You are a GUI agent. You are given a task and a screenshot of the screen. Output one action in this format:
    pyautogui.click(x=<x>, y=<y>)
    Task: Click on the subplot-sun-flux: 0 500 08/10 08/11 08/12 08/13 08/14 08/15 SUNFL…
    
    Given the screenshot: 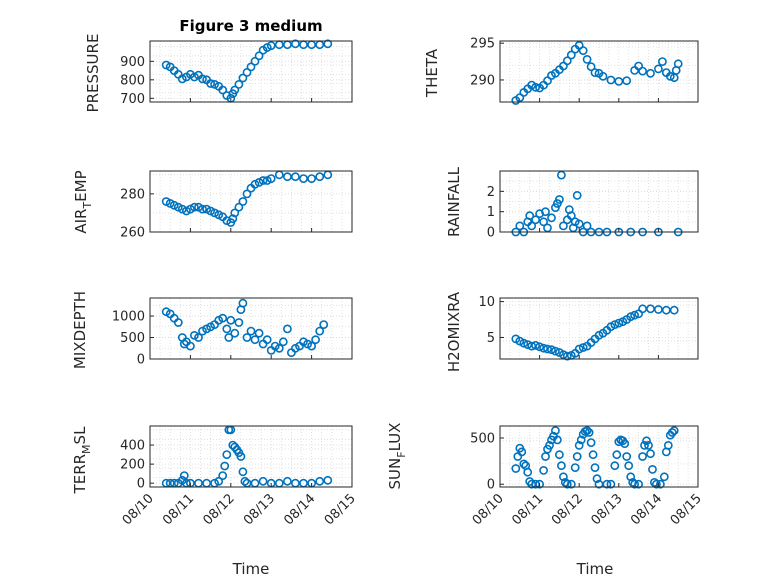 What is the action you would take?
    pyautogui.click(x=545, y=476)
    